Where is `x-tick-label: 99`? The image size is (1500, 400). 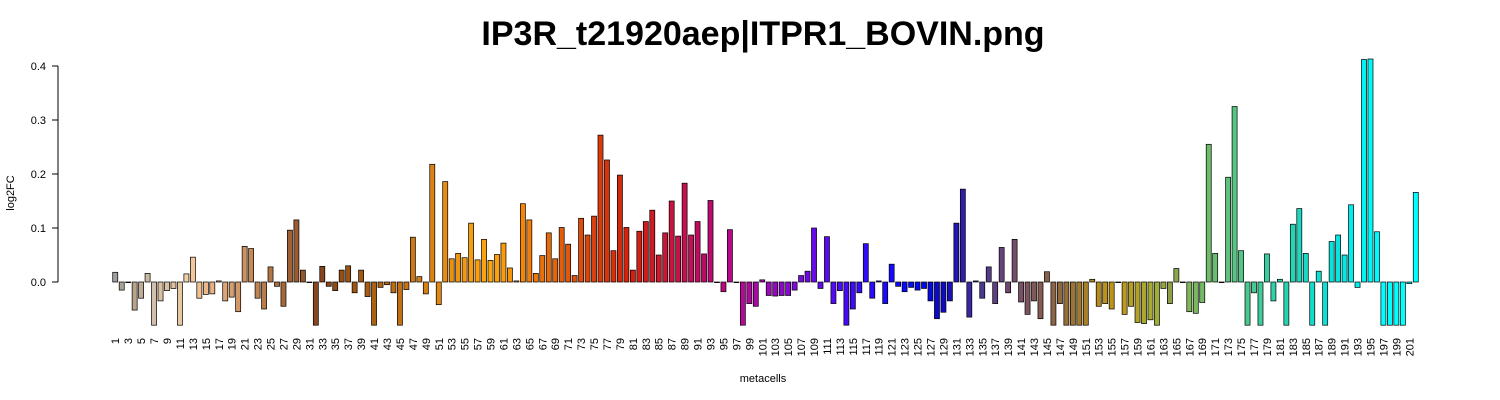 x-tick-label: 99 is located at coordinates (750, 344).